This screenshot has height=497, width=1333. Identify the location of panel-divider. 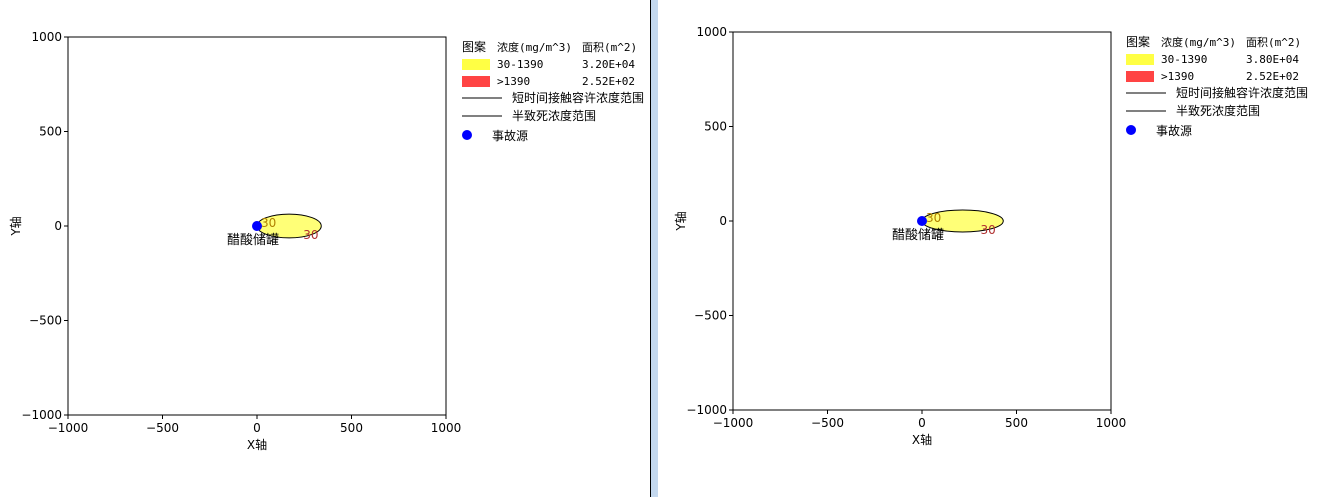
(650, 248).